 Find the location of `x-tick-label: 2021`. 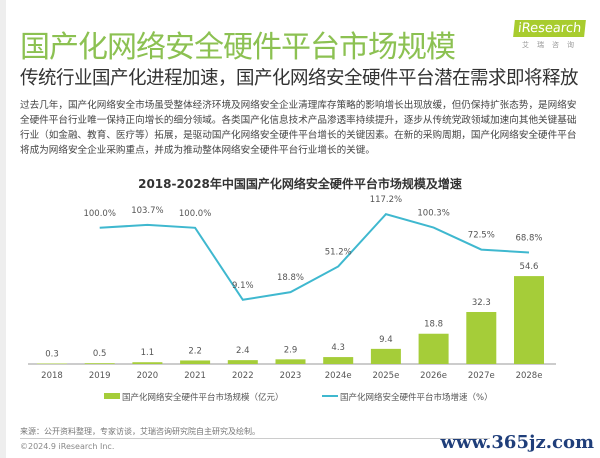

x-tick-label: 2021 is located at coordinates (195, 376).